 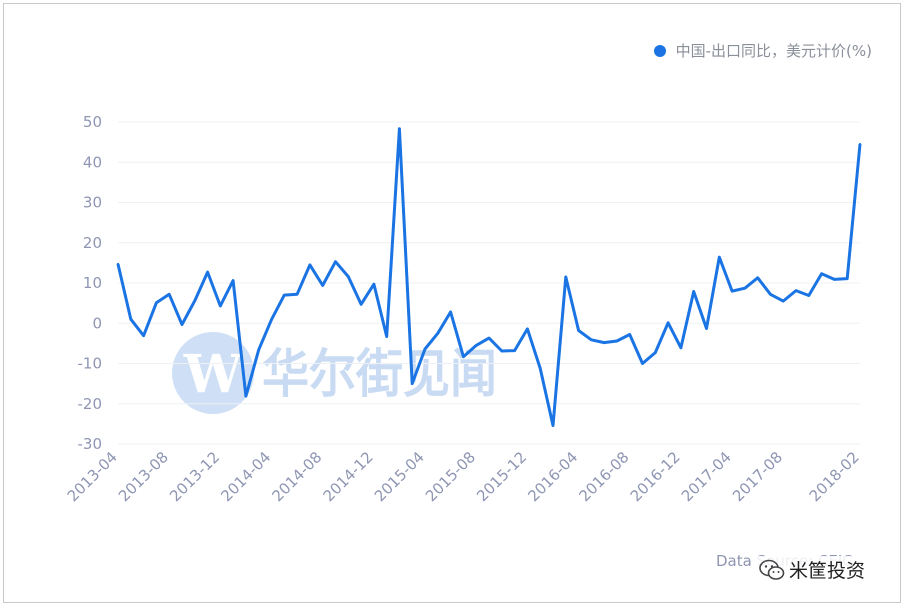 What do you see at coordinates (757, 476) in the screenshot?
I see `x-tick-label: 2017-08` at bounding box center [757, 476].